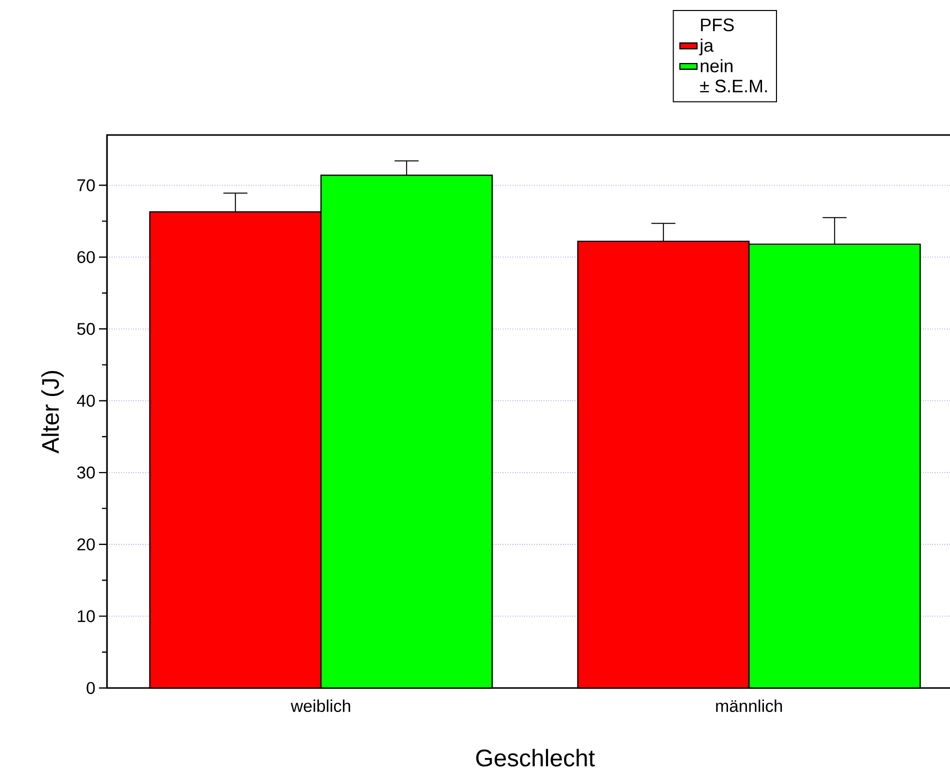 The width and height of the screenshot is (950, 771). Describe the element at coordinates (52, 412) in the screenshot. I see `y-axis-title: Alter (J)` at that location.